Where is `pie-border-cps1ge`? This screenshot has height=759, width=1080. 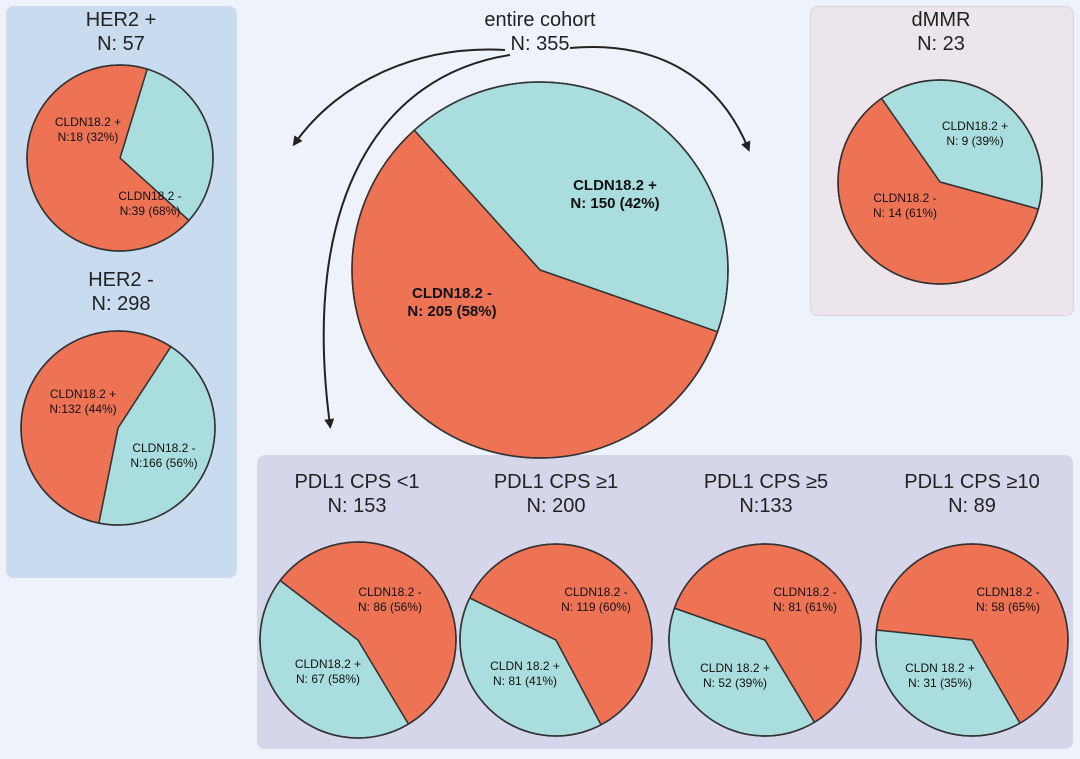 pie-border-cps1ge is located at coordinates (556, 640).